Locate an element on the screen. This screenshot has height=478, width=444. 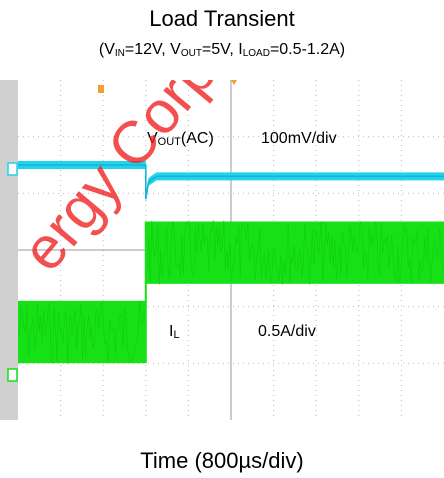
vout-channel-label: VOUT(AC) is located at coordinates (180, 139).